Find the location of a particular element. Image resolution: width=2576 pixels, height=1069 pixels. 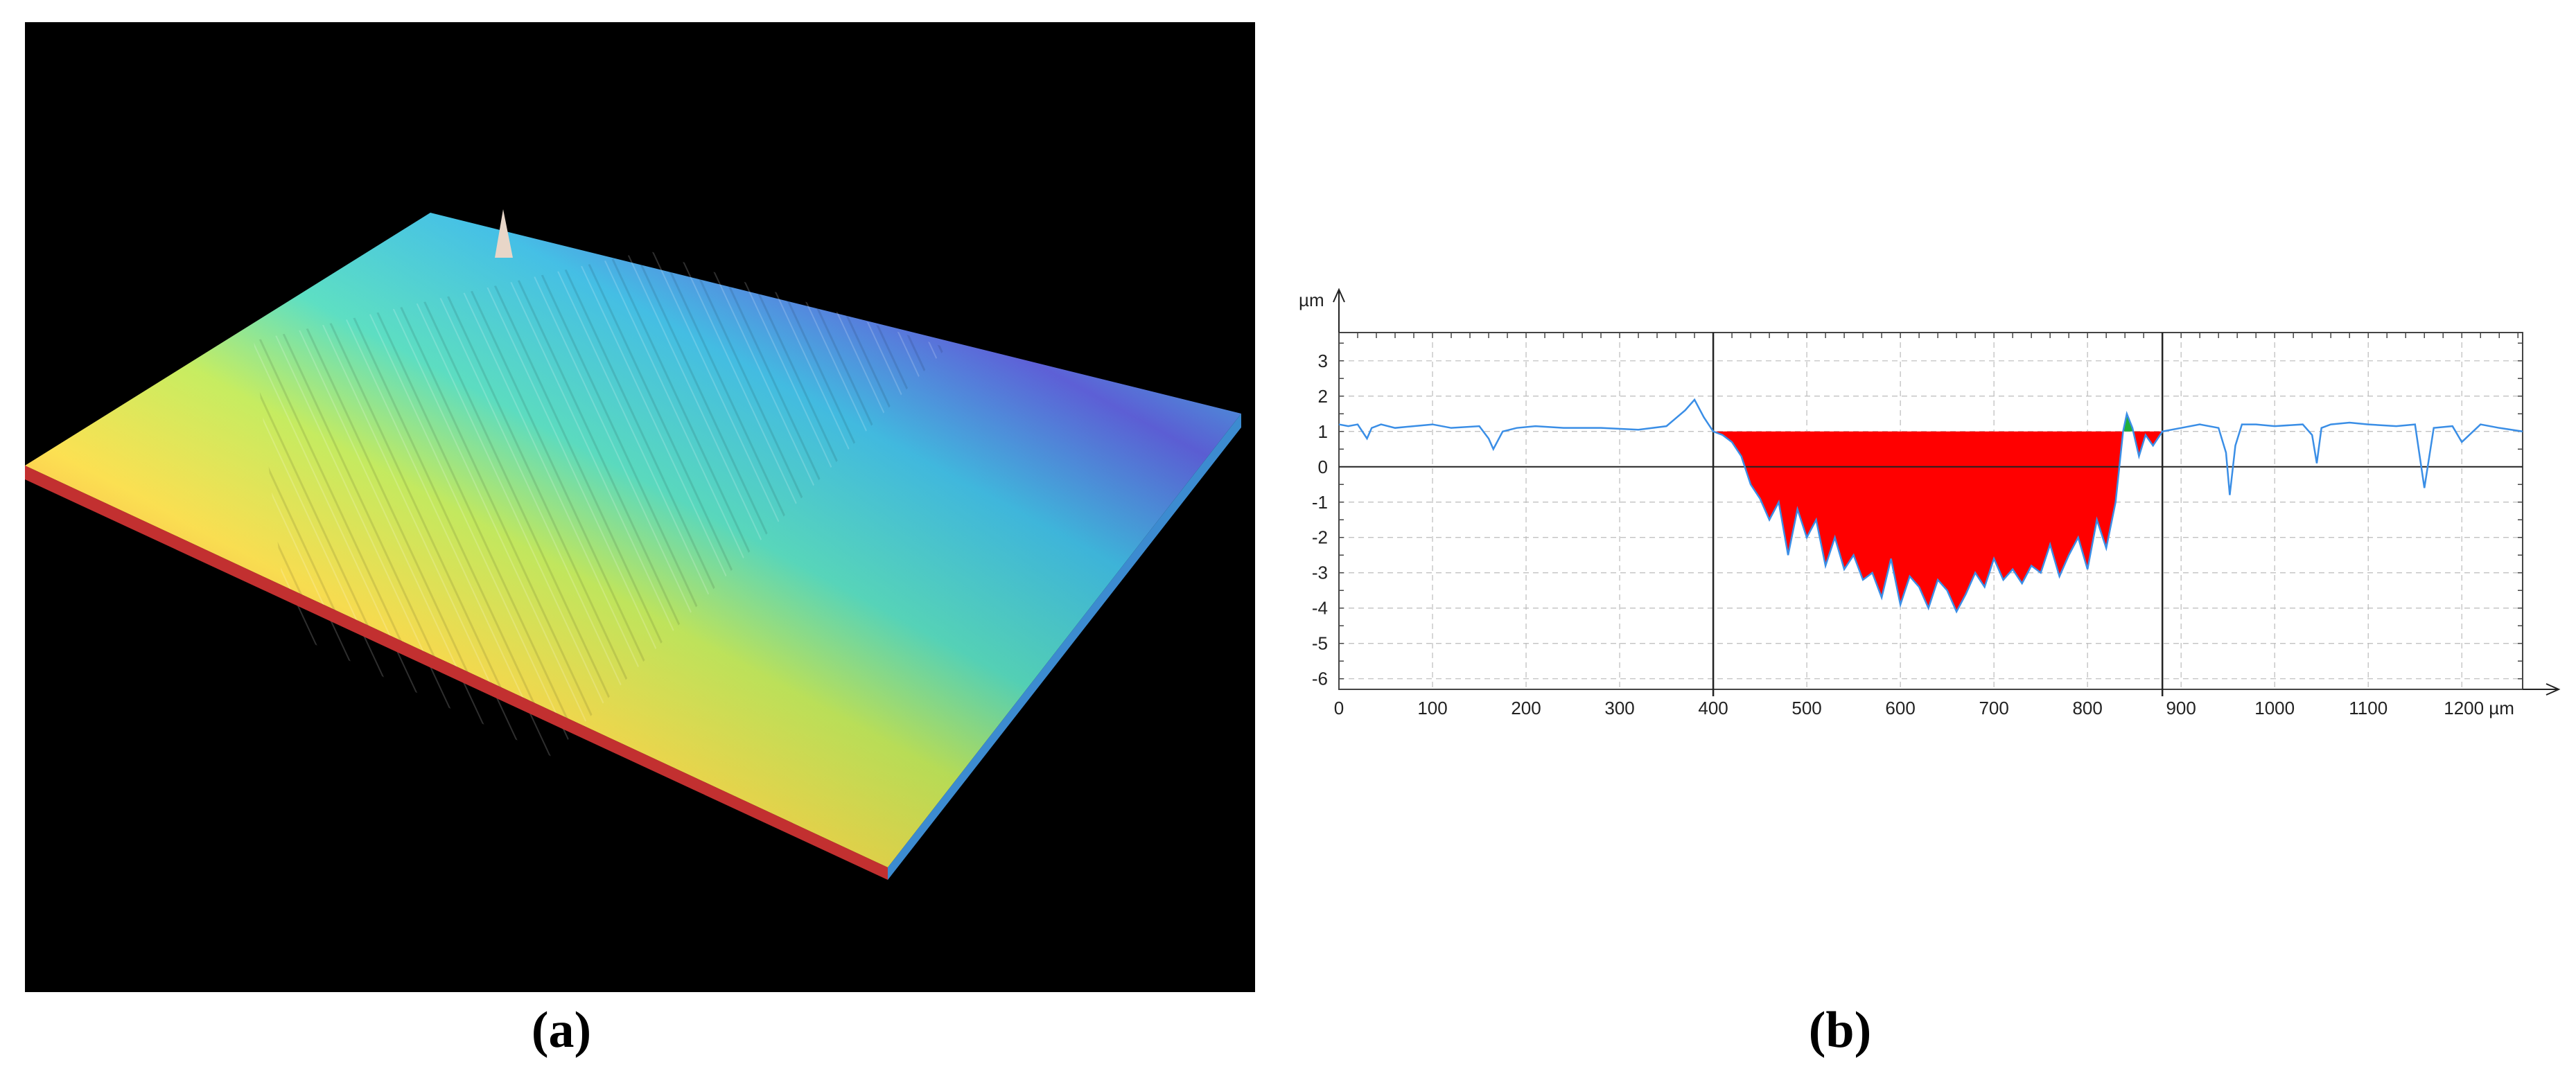

y-tick-label: -1 is located at coordinates (1320, 502).